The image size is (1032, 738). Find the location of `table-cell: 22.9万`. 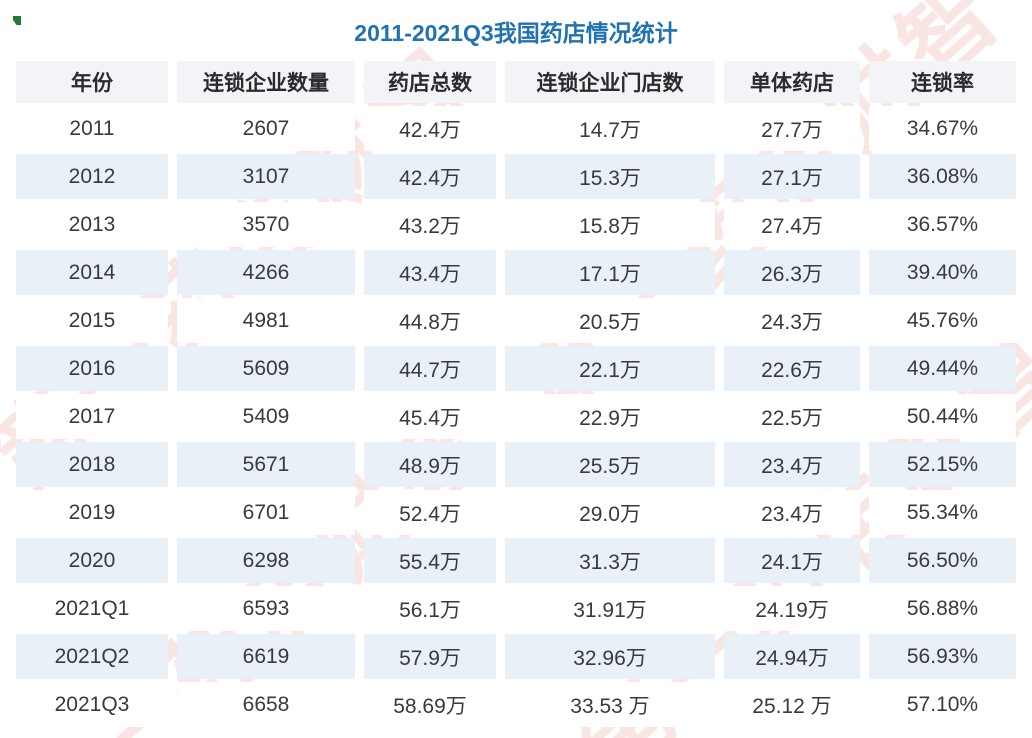

table-cell: 22.9万 is located at coordinates (610, 416).